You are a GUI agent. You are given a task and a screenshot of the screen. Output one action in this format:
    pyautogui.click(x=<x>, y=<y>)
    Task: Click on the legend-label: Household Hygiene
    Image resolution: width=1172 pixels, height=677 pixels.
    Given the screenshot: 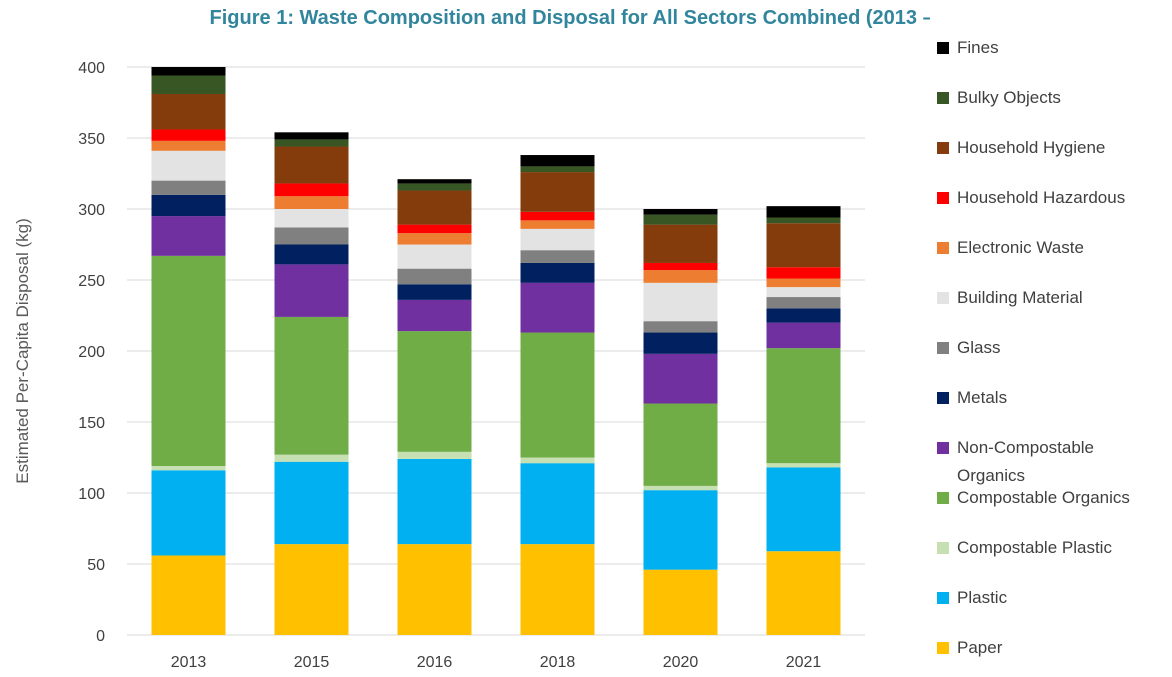 What is the action you would take?
    pyautogui.click(x=1031, y=147)
    